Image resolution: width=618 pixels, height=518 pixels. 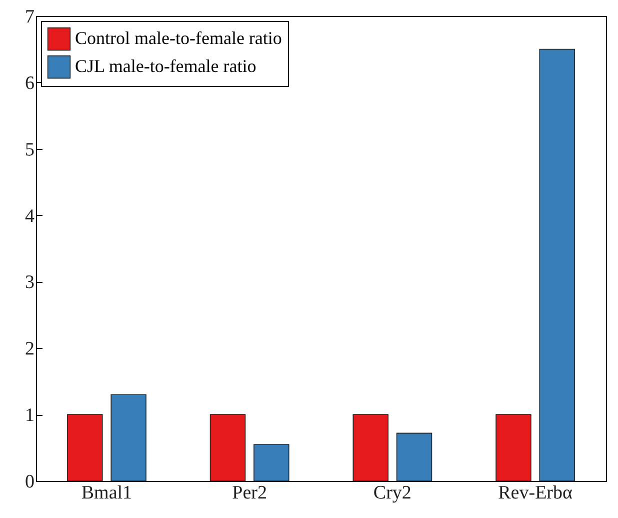 I want to click on y-tick-label: 6, so click(x=29, y=83).